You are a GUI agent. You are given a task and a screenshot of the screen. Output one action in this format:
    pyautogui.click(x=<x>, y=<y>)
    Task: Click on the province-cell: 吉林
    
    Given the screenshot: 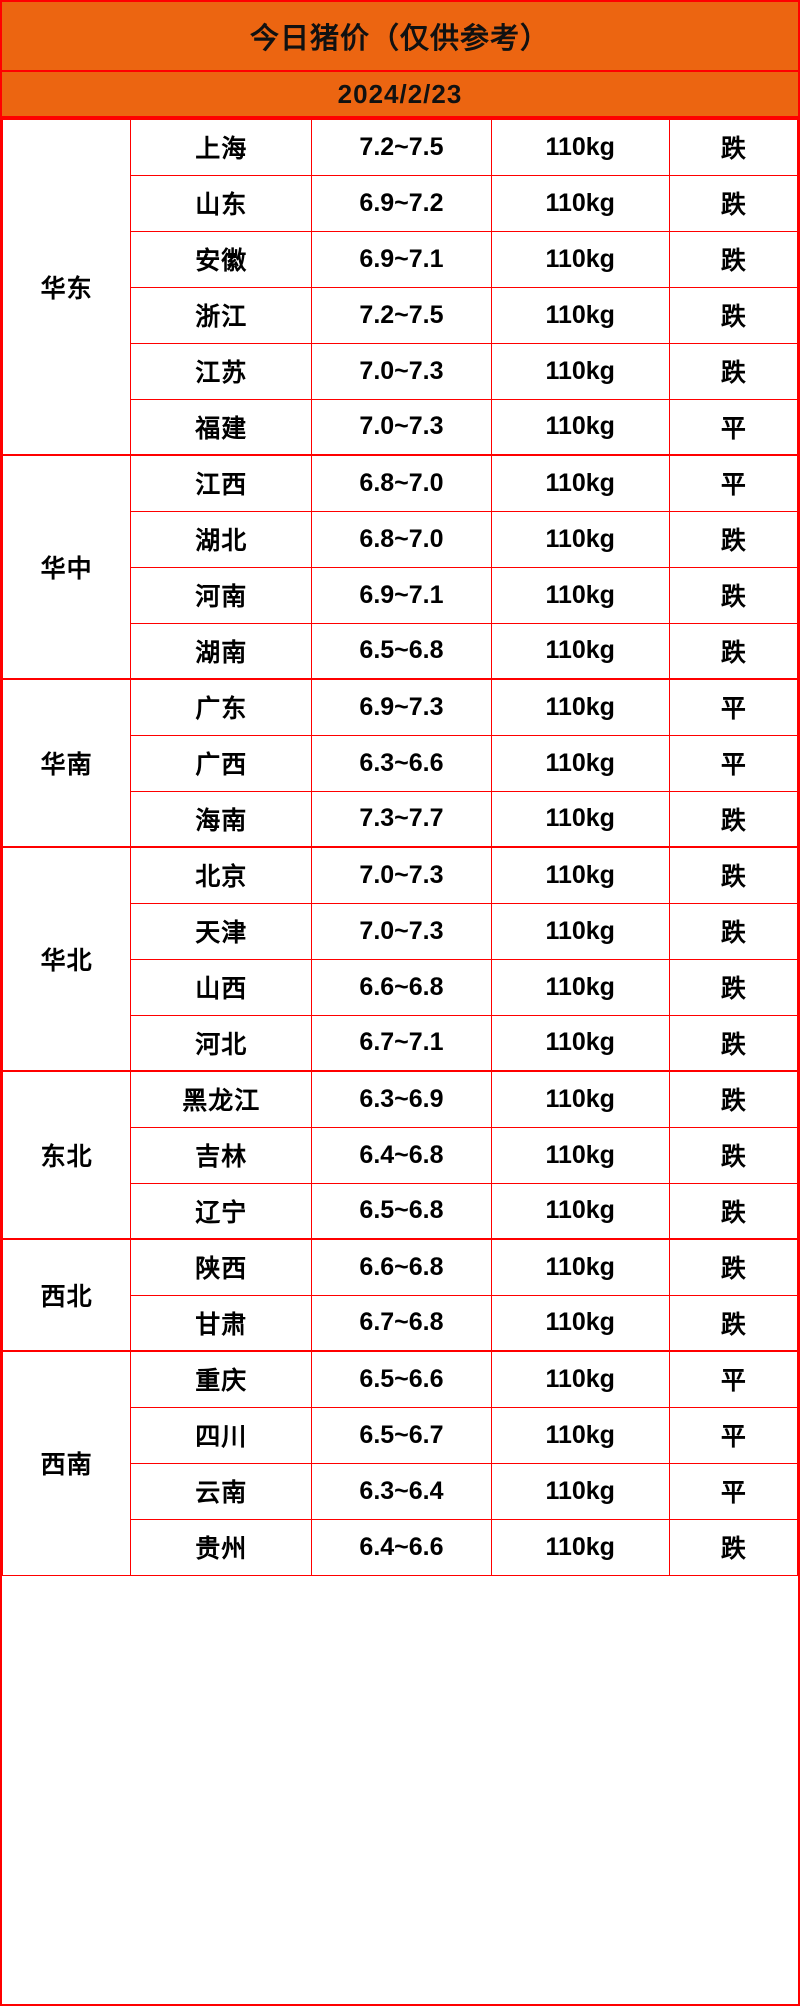 What is the action you would take?
    pyautogui.click(x=221, y=1155)
    